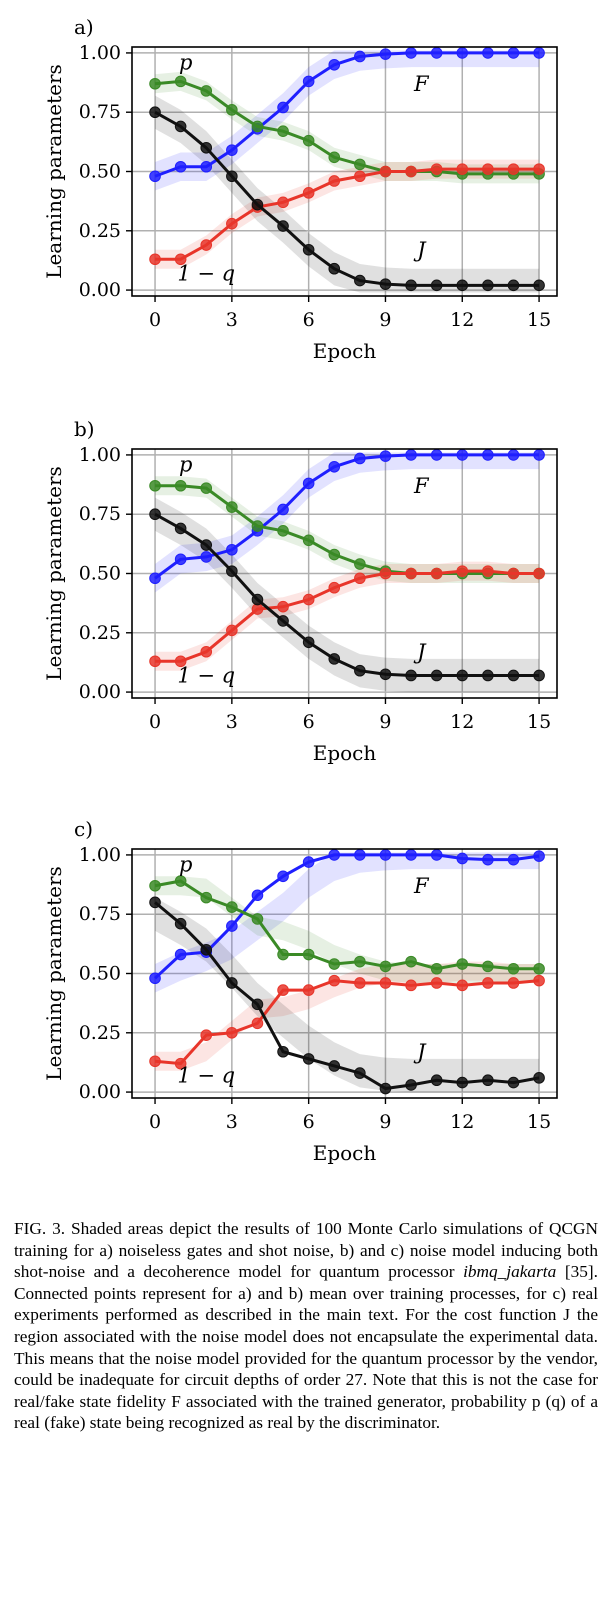  I want to click on series-annotation: F, so click(421, 84).